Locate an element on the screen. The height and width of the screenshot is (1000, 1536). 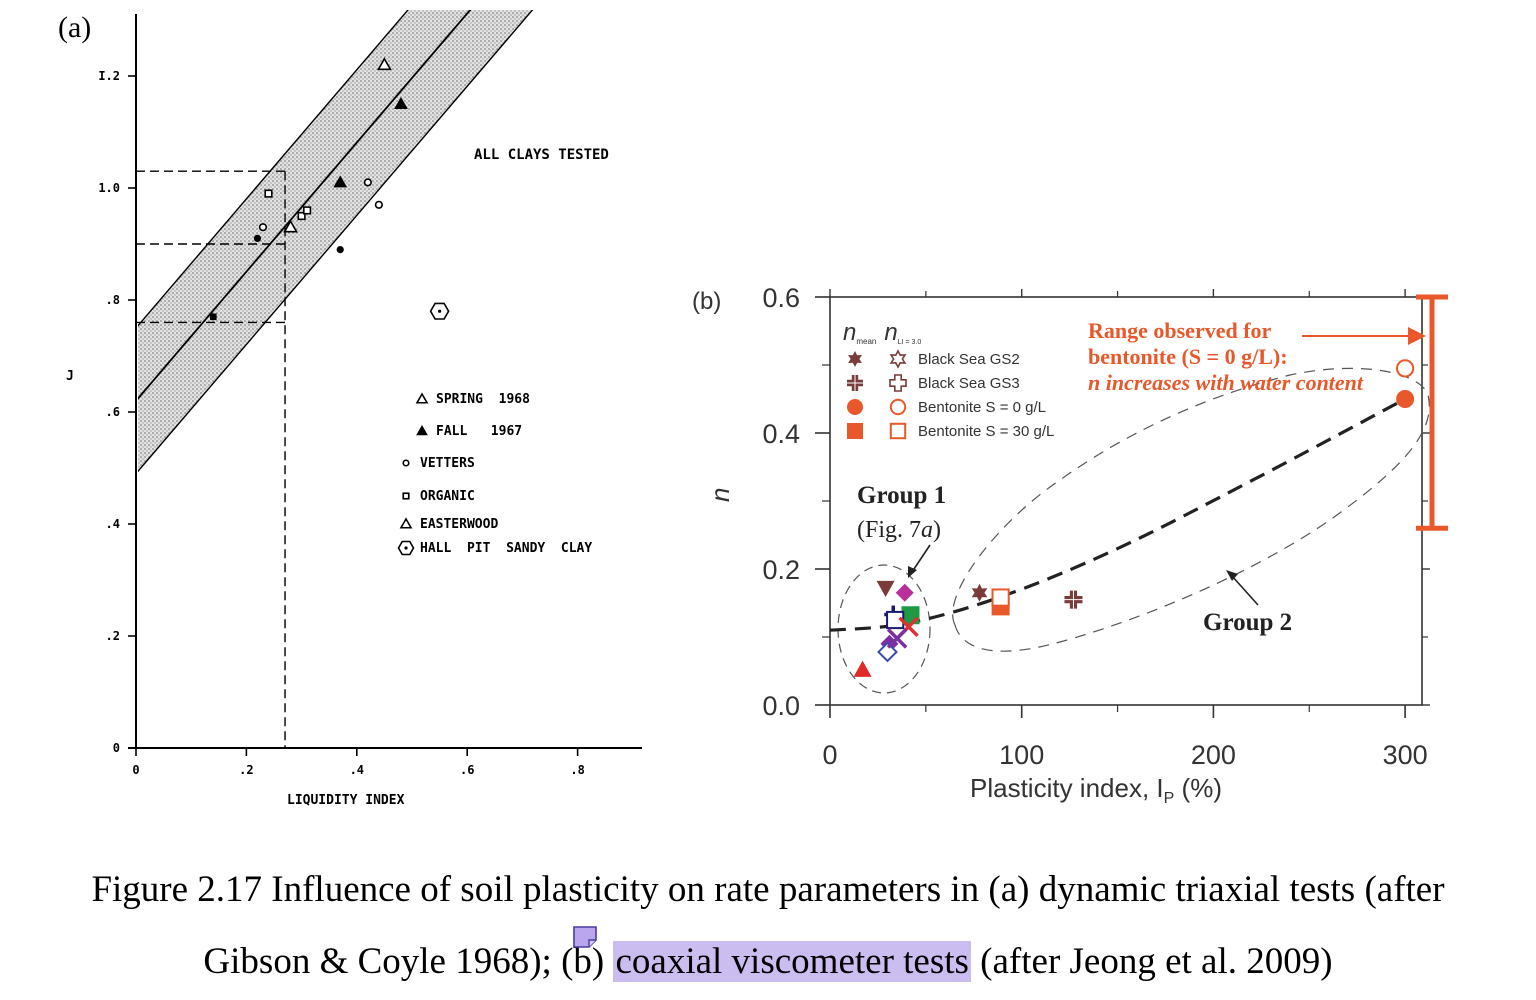
panel-a-y-ticks: 0 .2 .4 .6 .8 1.0 I.2 is located at coordinates (117, 412).